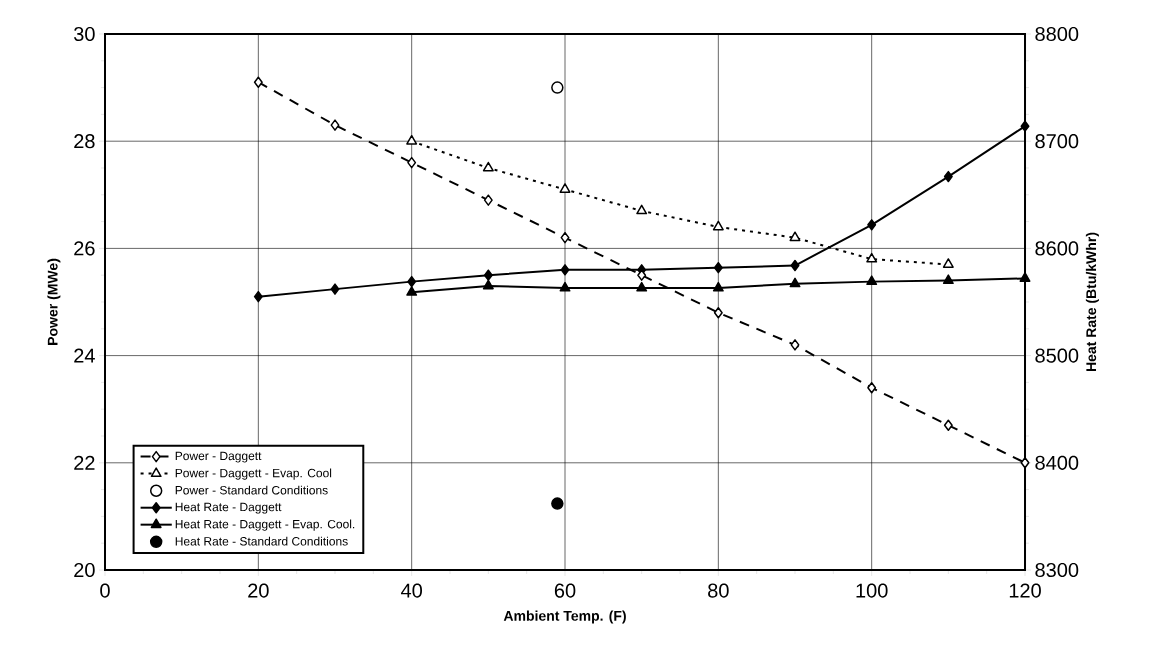  I want to click on y2-tick-label: 8300, so click(1057, 570).